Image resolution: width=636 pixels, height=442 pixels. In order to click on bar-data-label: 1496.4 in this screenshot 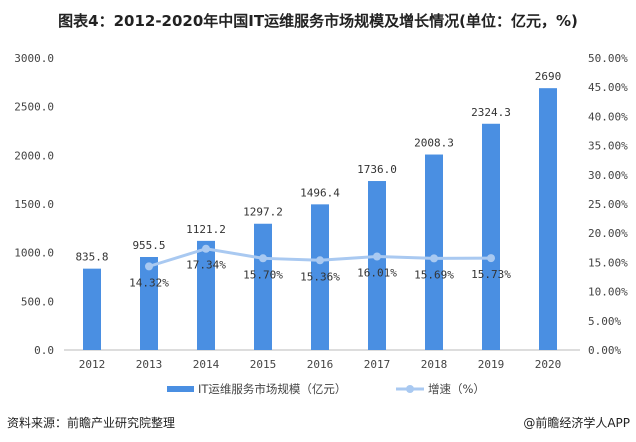, I will do `click(320, 192)`.